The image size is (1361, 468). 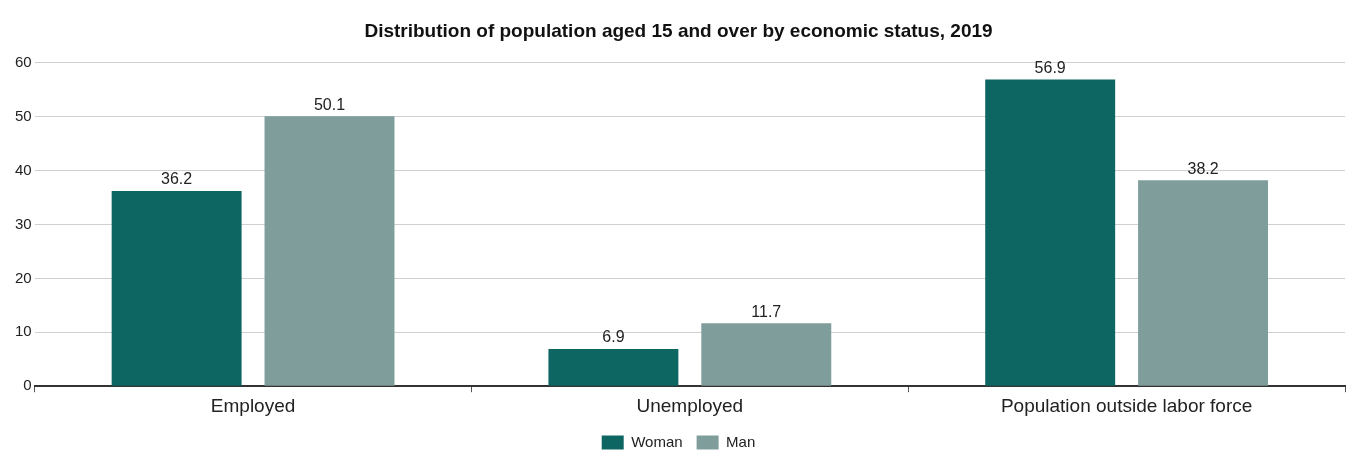 What do you see at coordinates (766, 311) in the screenshot?
I see `data-label: 11.7` at bounding box center [766, 311].